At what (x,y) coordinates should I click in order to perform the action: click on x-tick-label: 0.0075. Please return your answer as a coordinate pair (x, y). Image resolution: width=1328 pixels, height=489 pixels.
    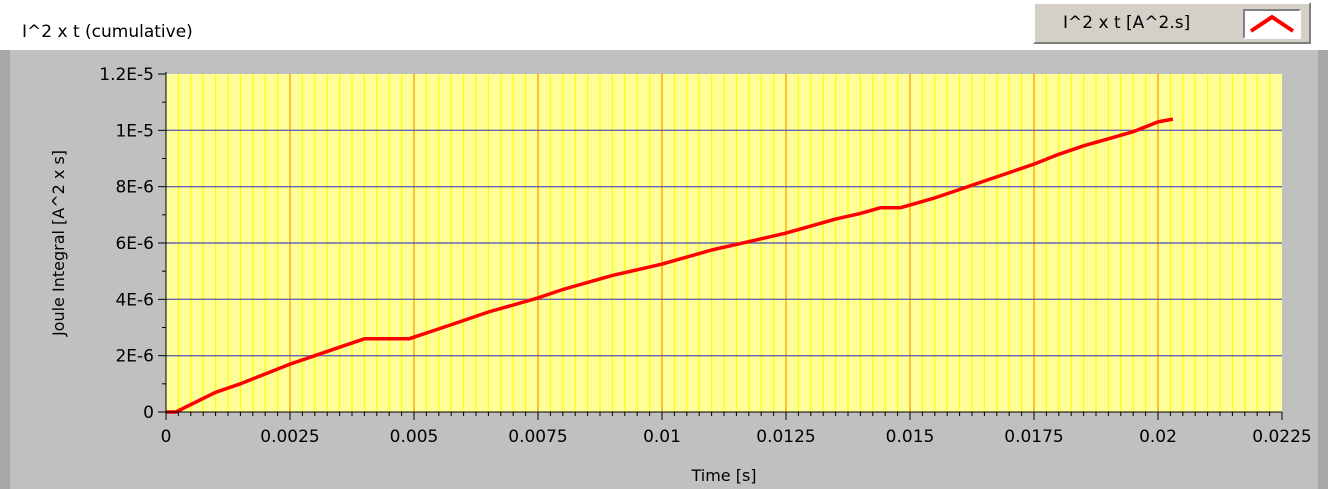
    Looking at the image, I should click on (537, 437).